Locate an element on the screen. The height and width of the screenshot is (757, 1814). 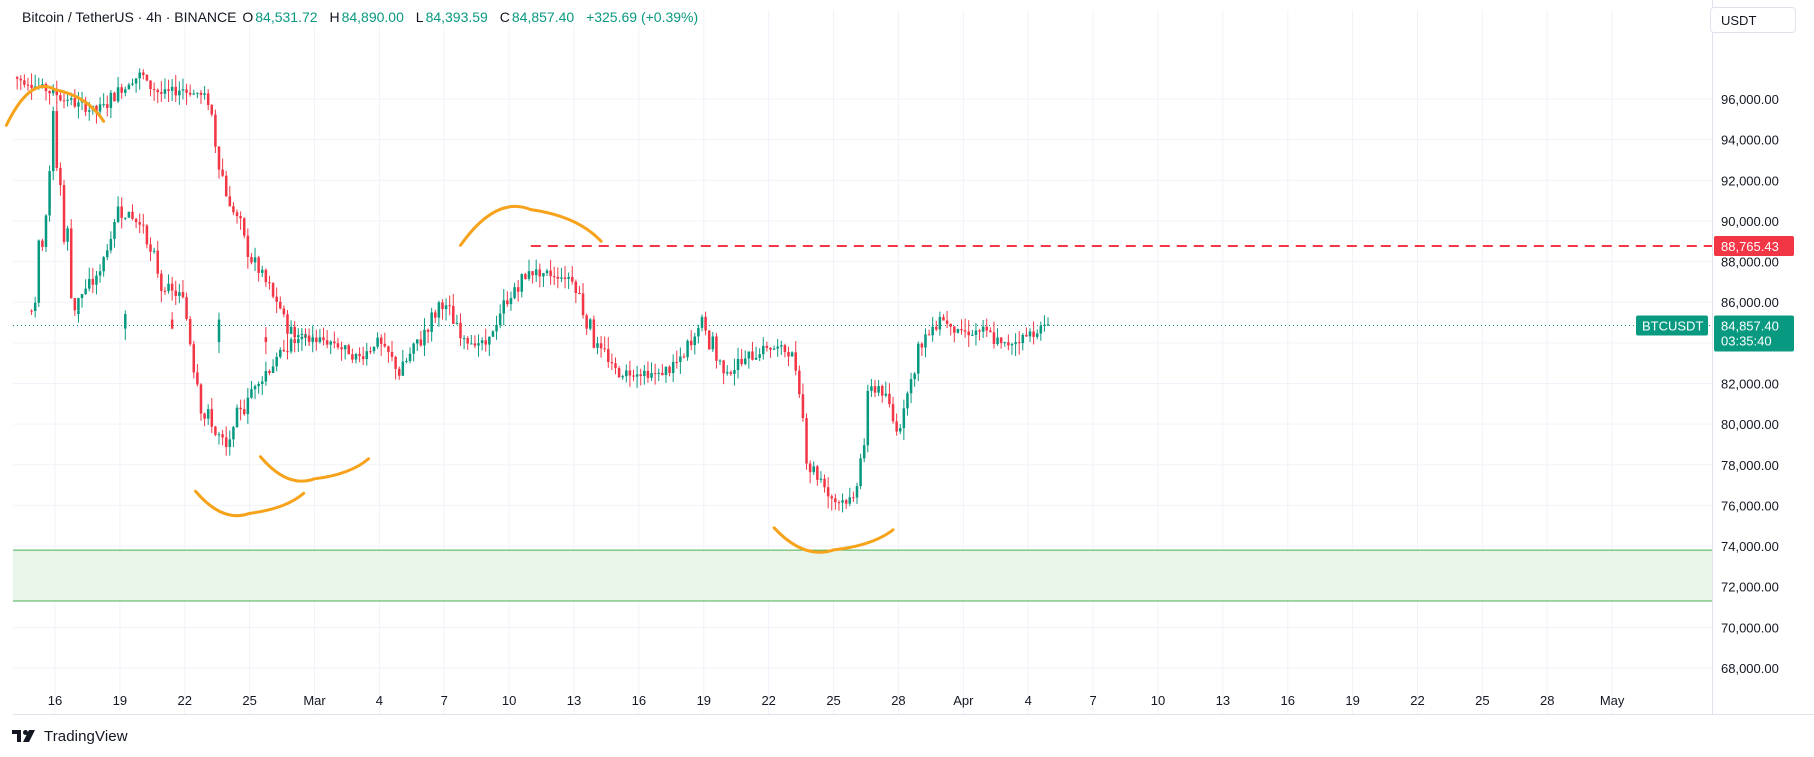
high-label: H is located at coordinates (334, 17).